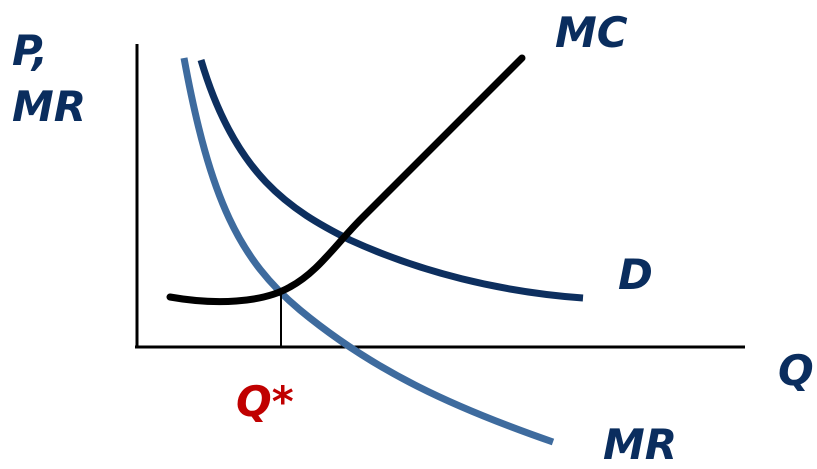  What do you see at coordinates (265, 401) in the screenshot?
I see `q-star-label: Q*` at bounding box center [265, 401].